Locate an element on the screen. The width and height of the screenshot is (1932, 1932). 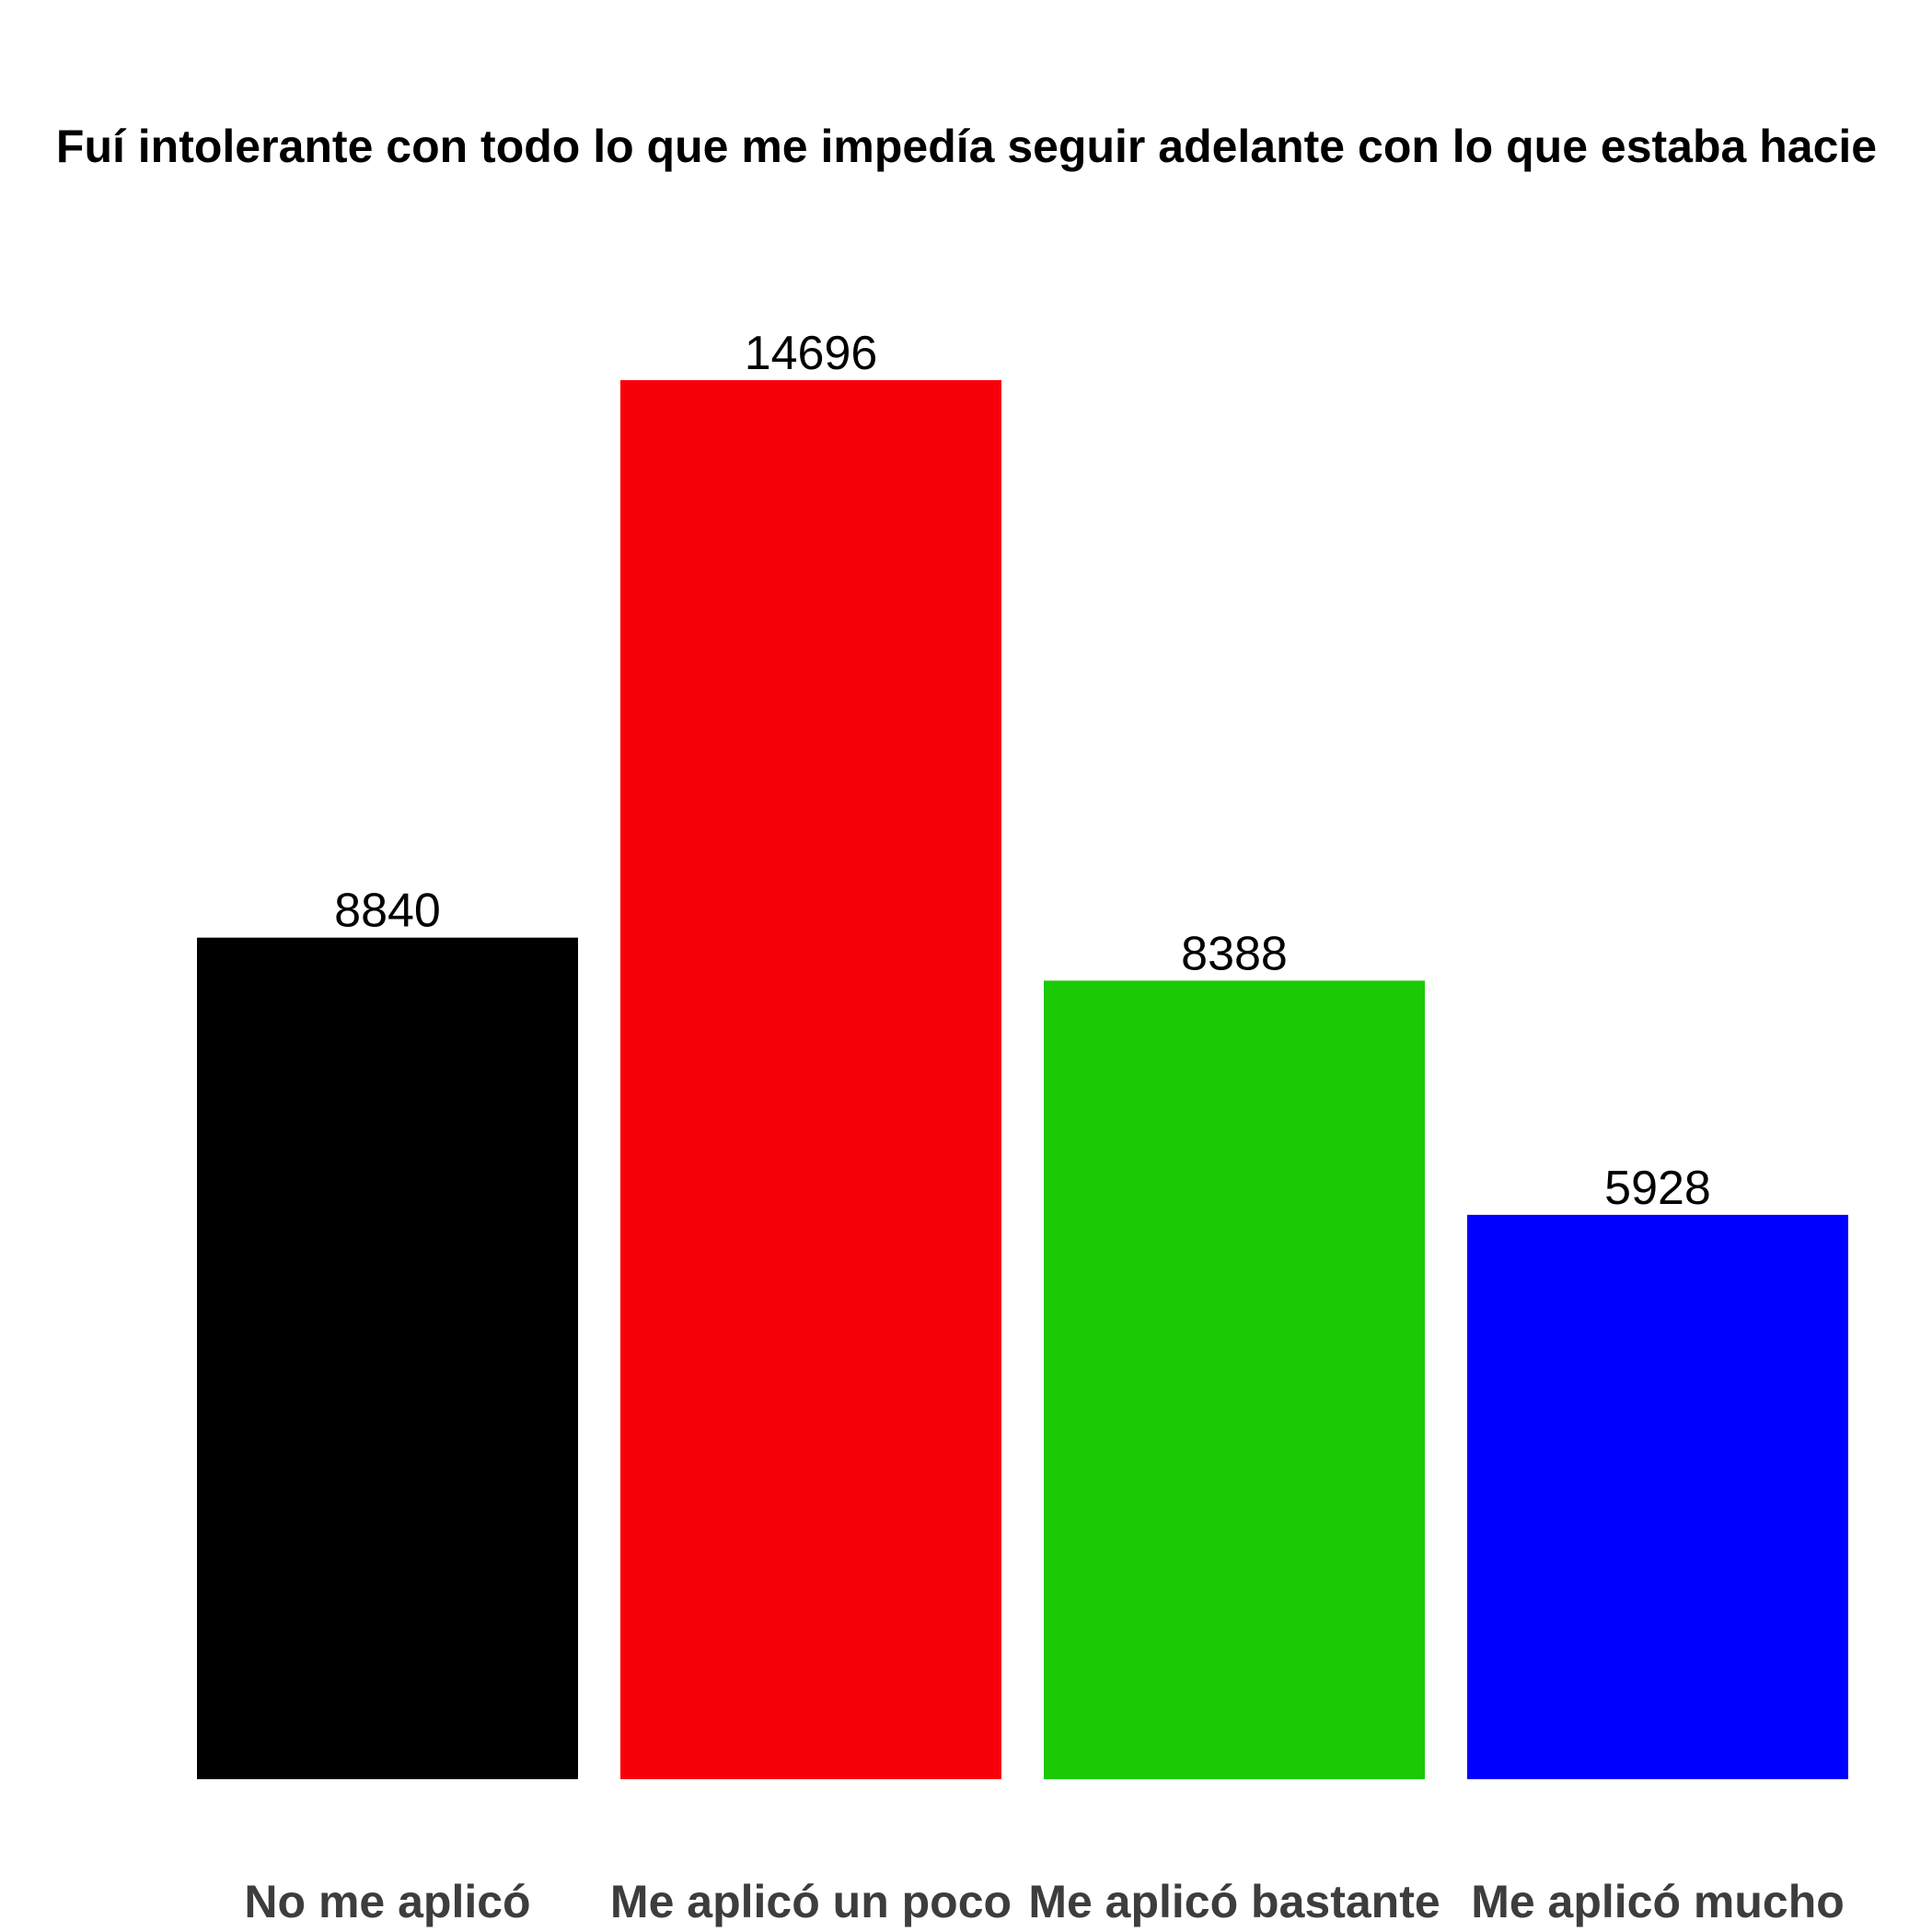
value-label-1: 8840 is located at coordinates (388, 912).